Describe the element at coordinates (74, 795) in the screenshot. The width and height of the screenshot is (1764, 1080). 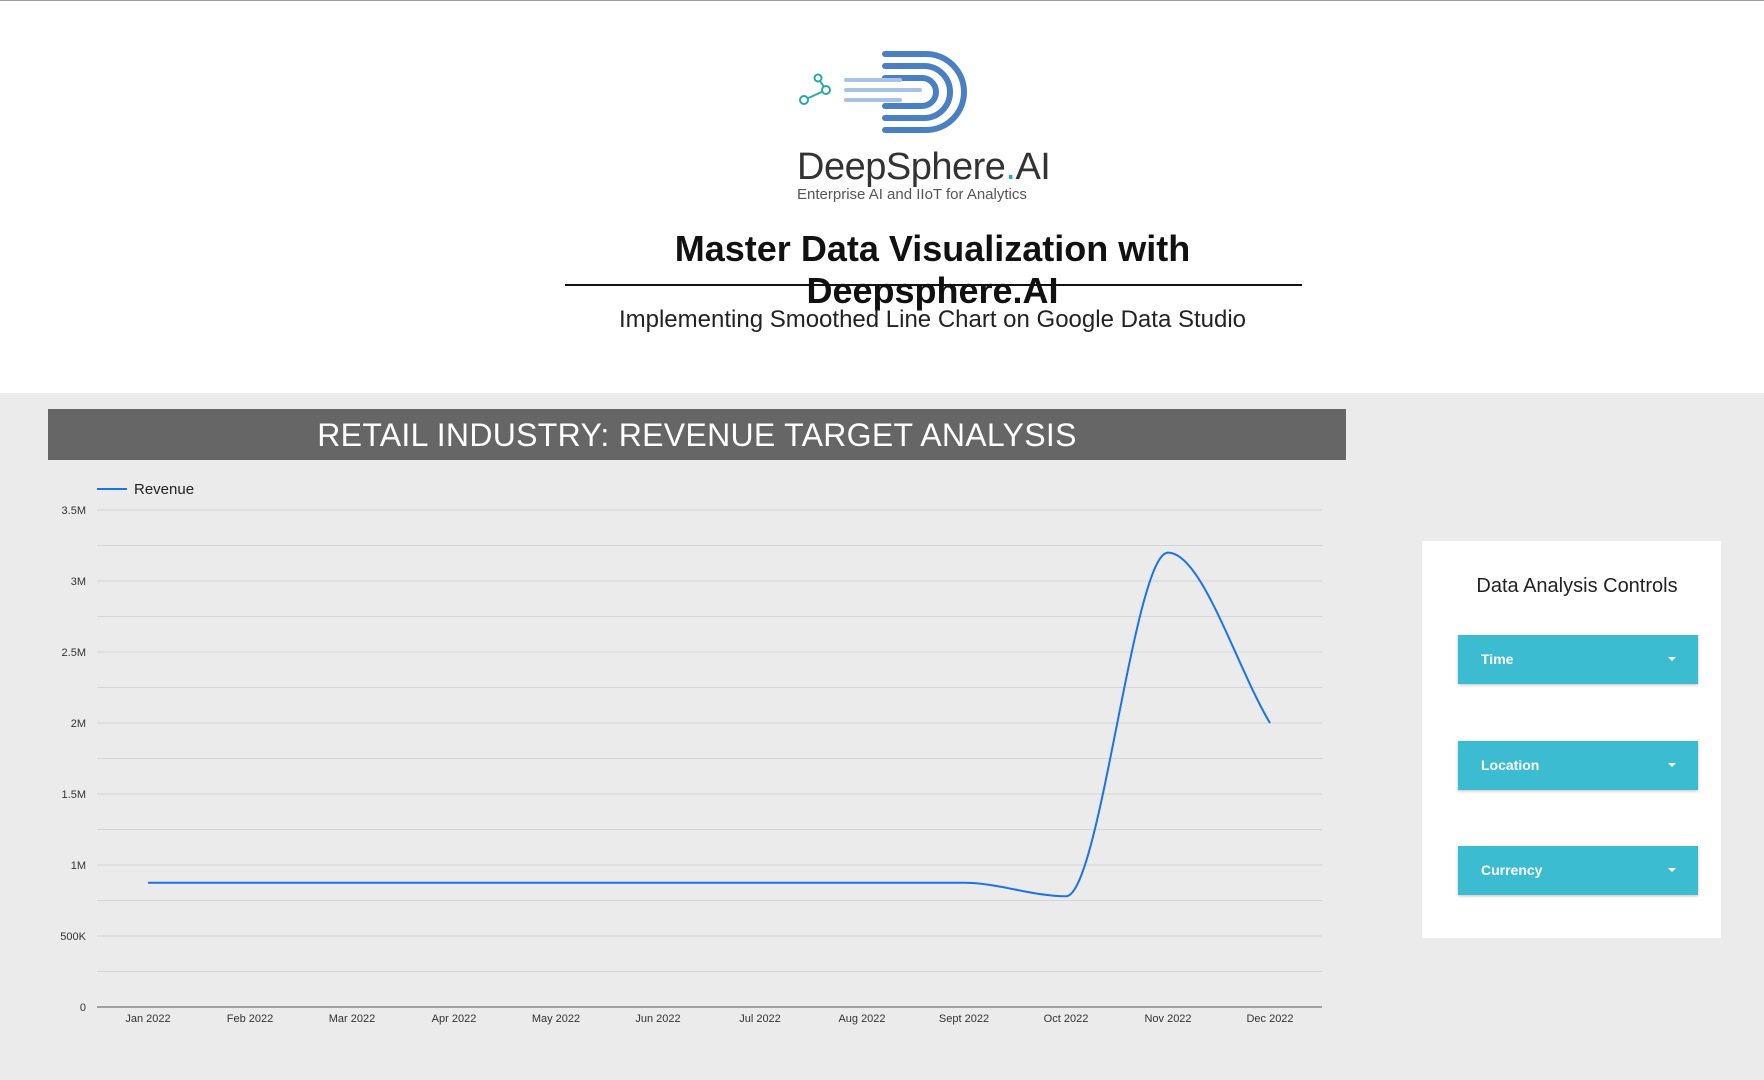
I see `y-tick-label: 1.5M` at that location.